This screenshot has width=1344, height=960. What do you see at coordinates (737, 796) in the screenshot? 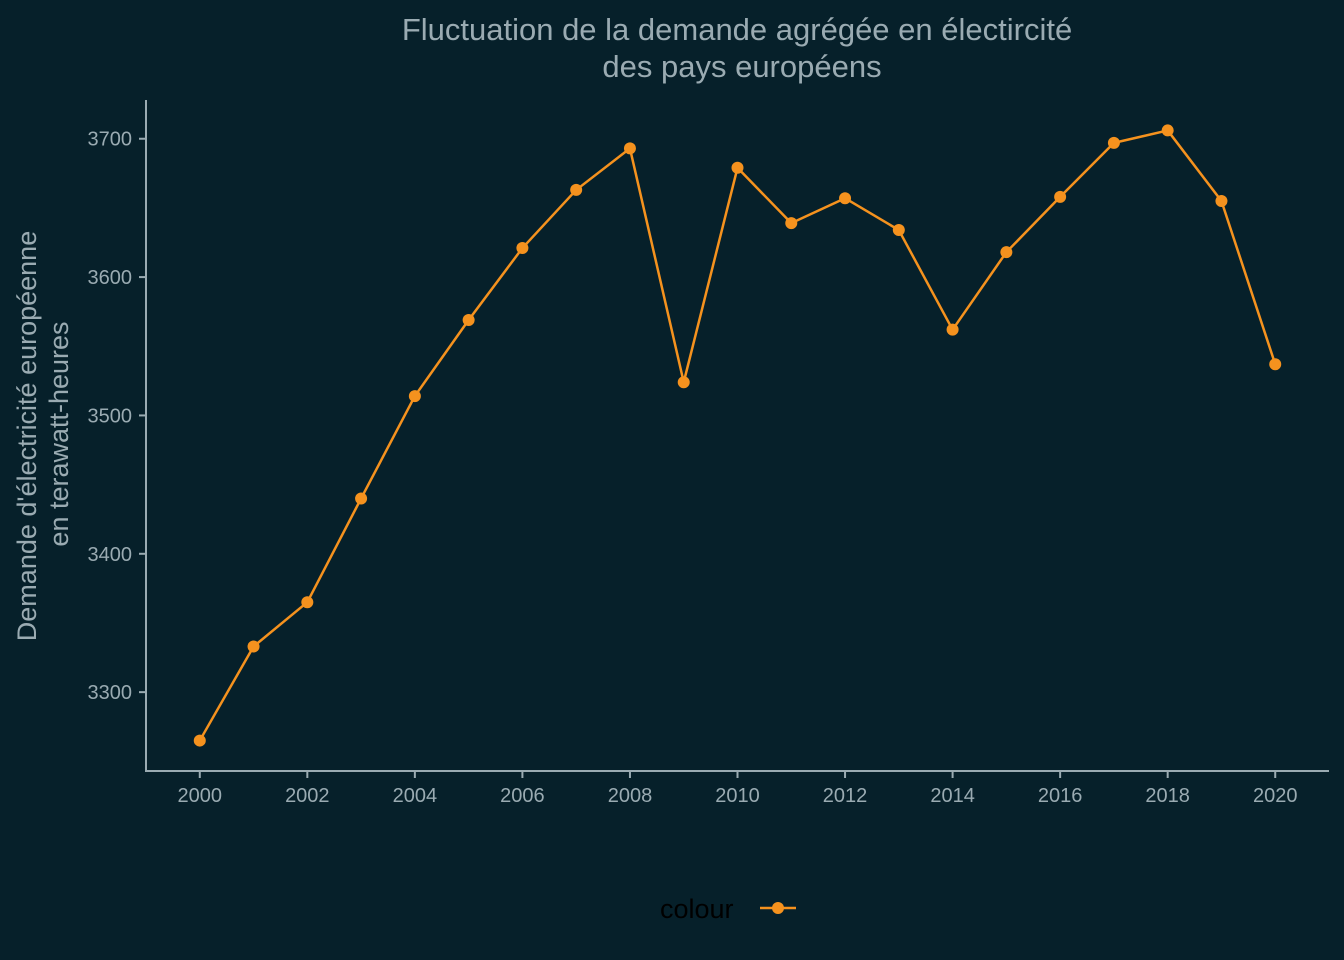
I see `x-tick-label: 2010` at bounding box center [737, 796].